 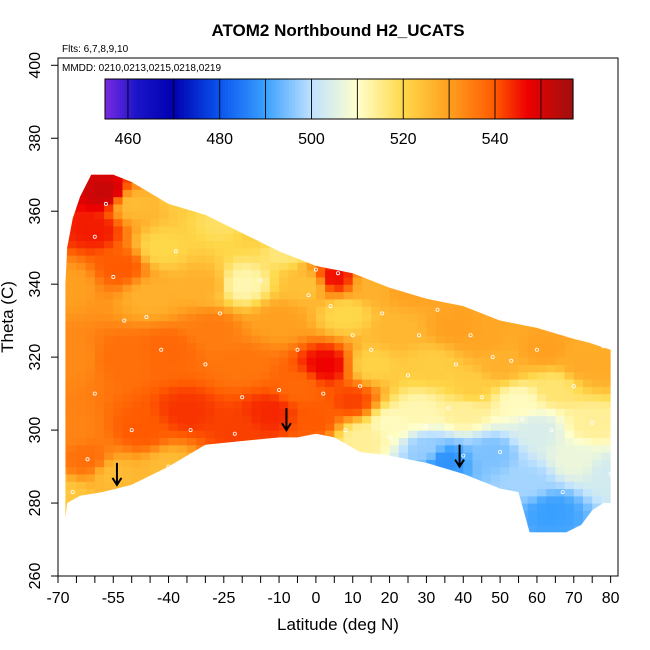 I want to click on y-tick-label: 300, so click(x=35, y=430).